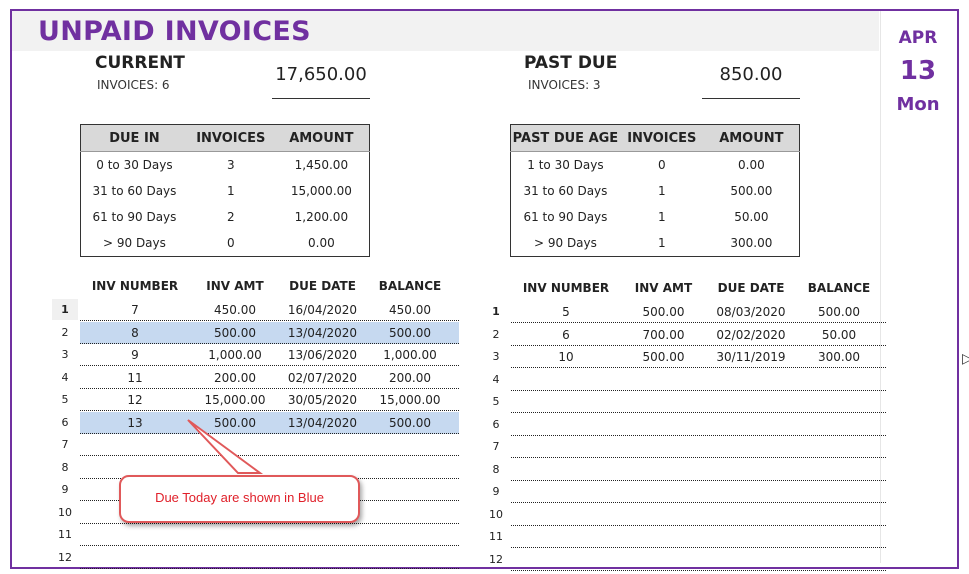 The image size is (969, 574). What do you see at coordinates (839, 334) in the screenshot?
I see `past-due-list-bal-cell: 50.00` at bounding box center [839, 334].